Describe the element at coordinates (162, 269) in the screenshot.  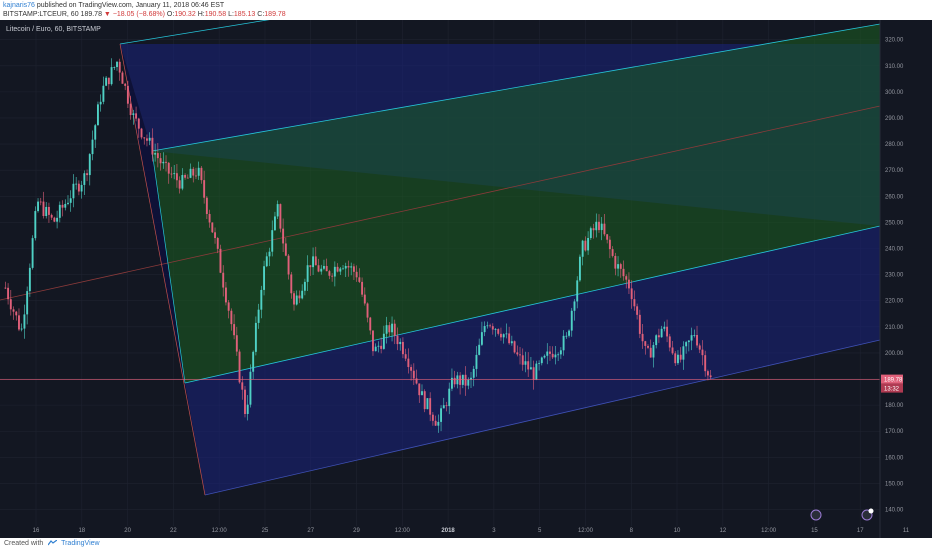
I see `pitchfork-handle-line` at that location.